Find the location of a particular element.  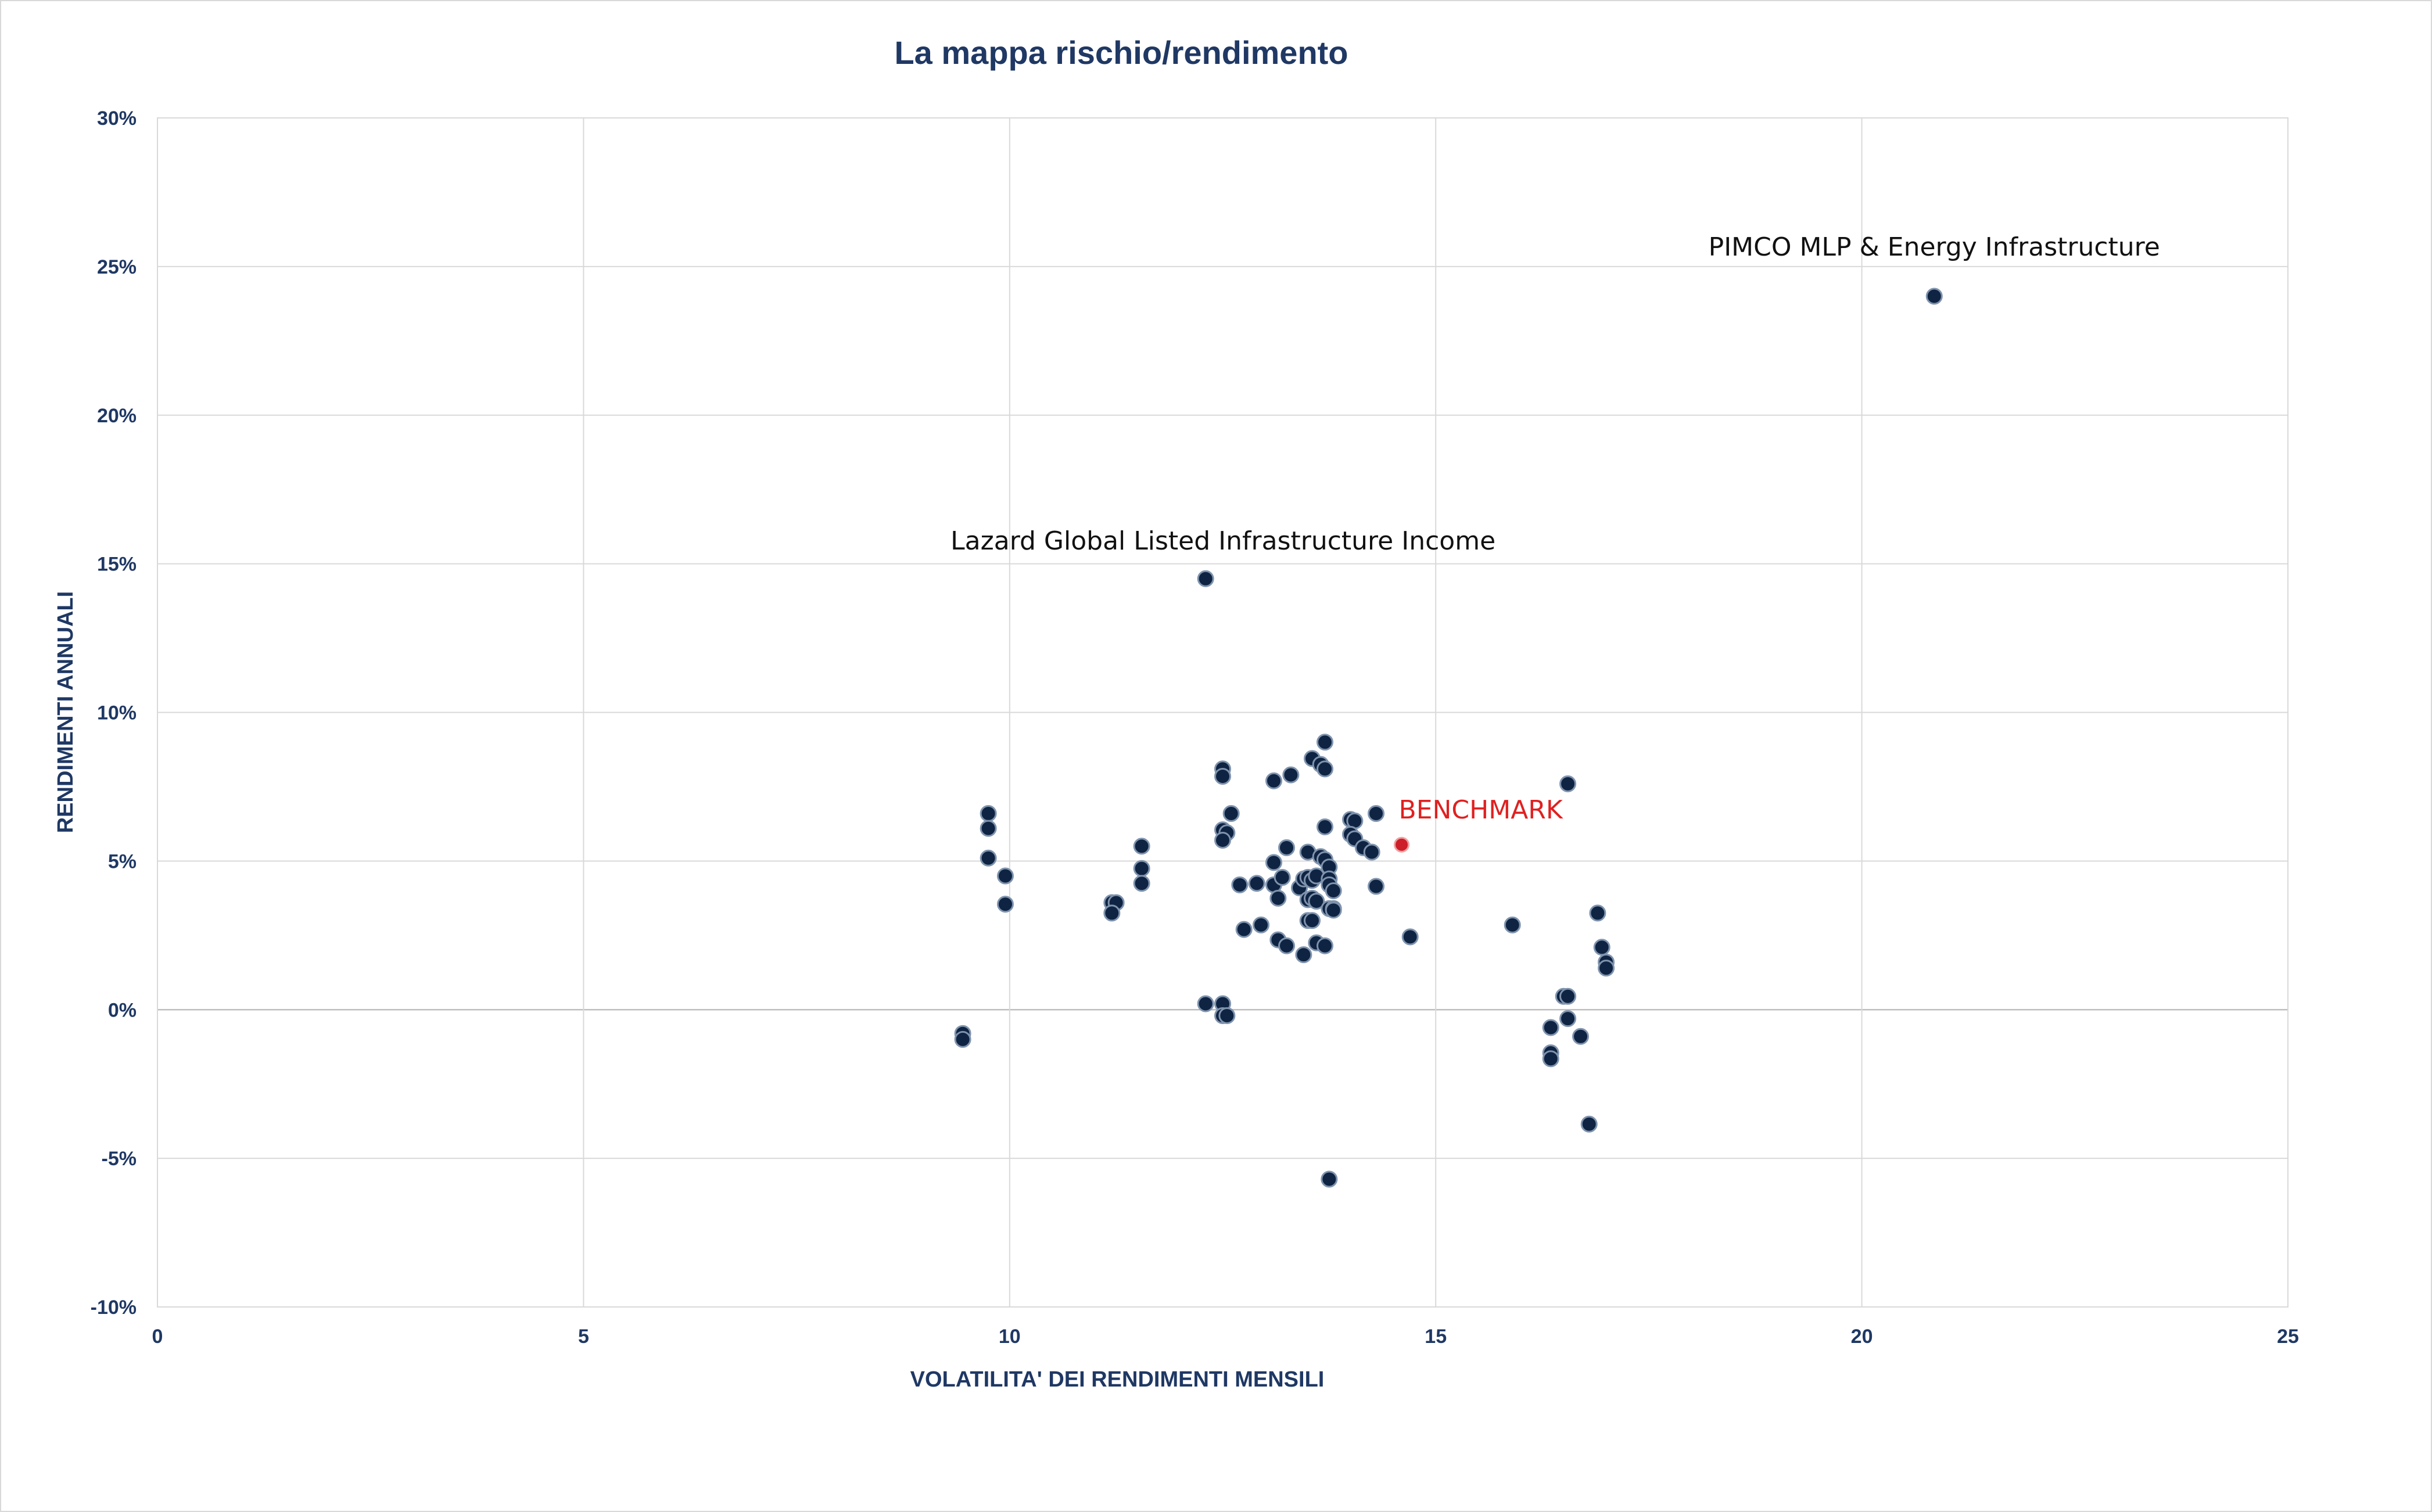

y-tick-label: 25% is located at coordinates (117, 267).